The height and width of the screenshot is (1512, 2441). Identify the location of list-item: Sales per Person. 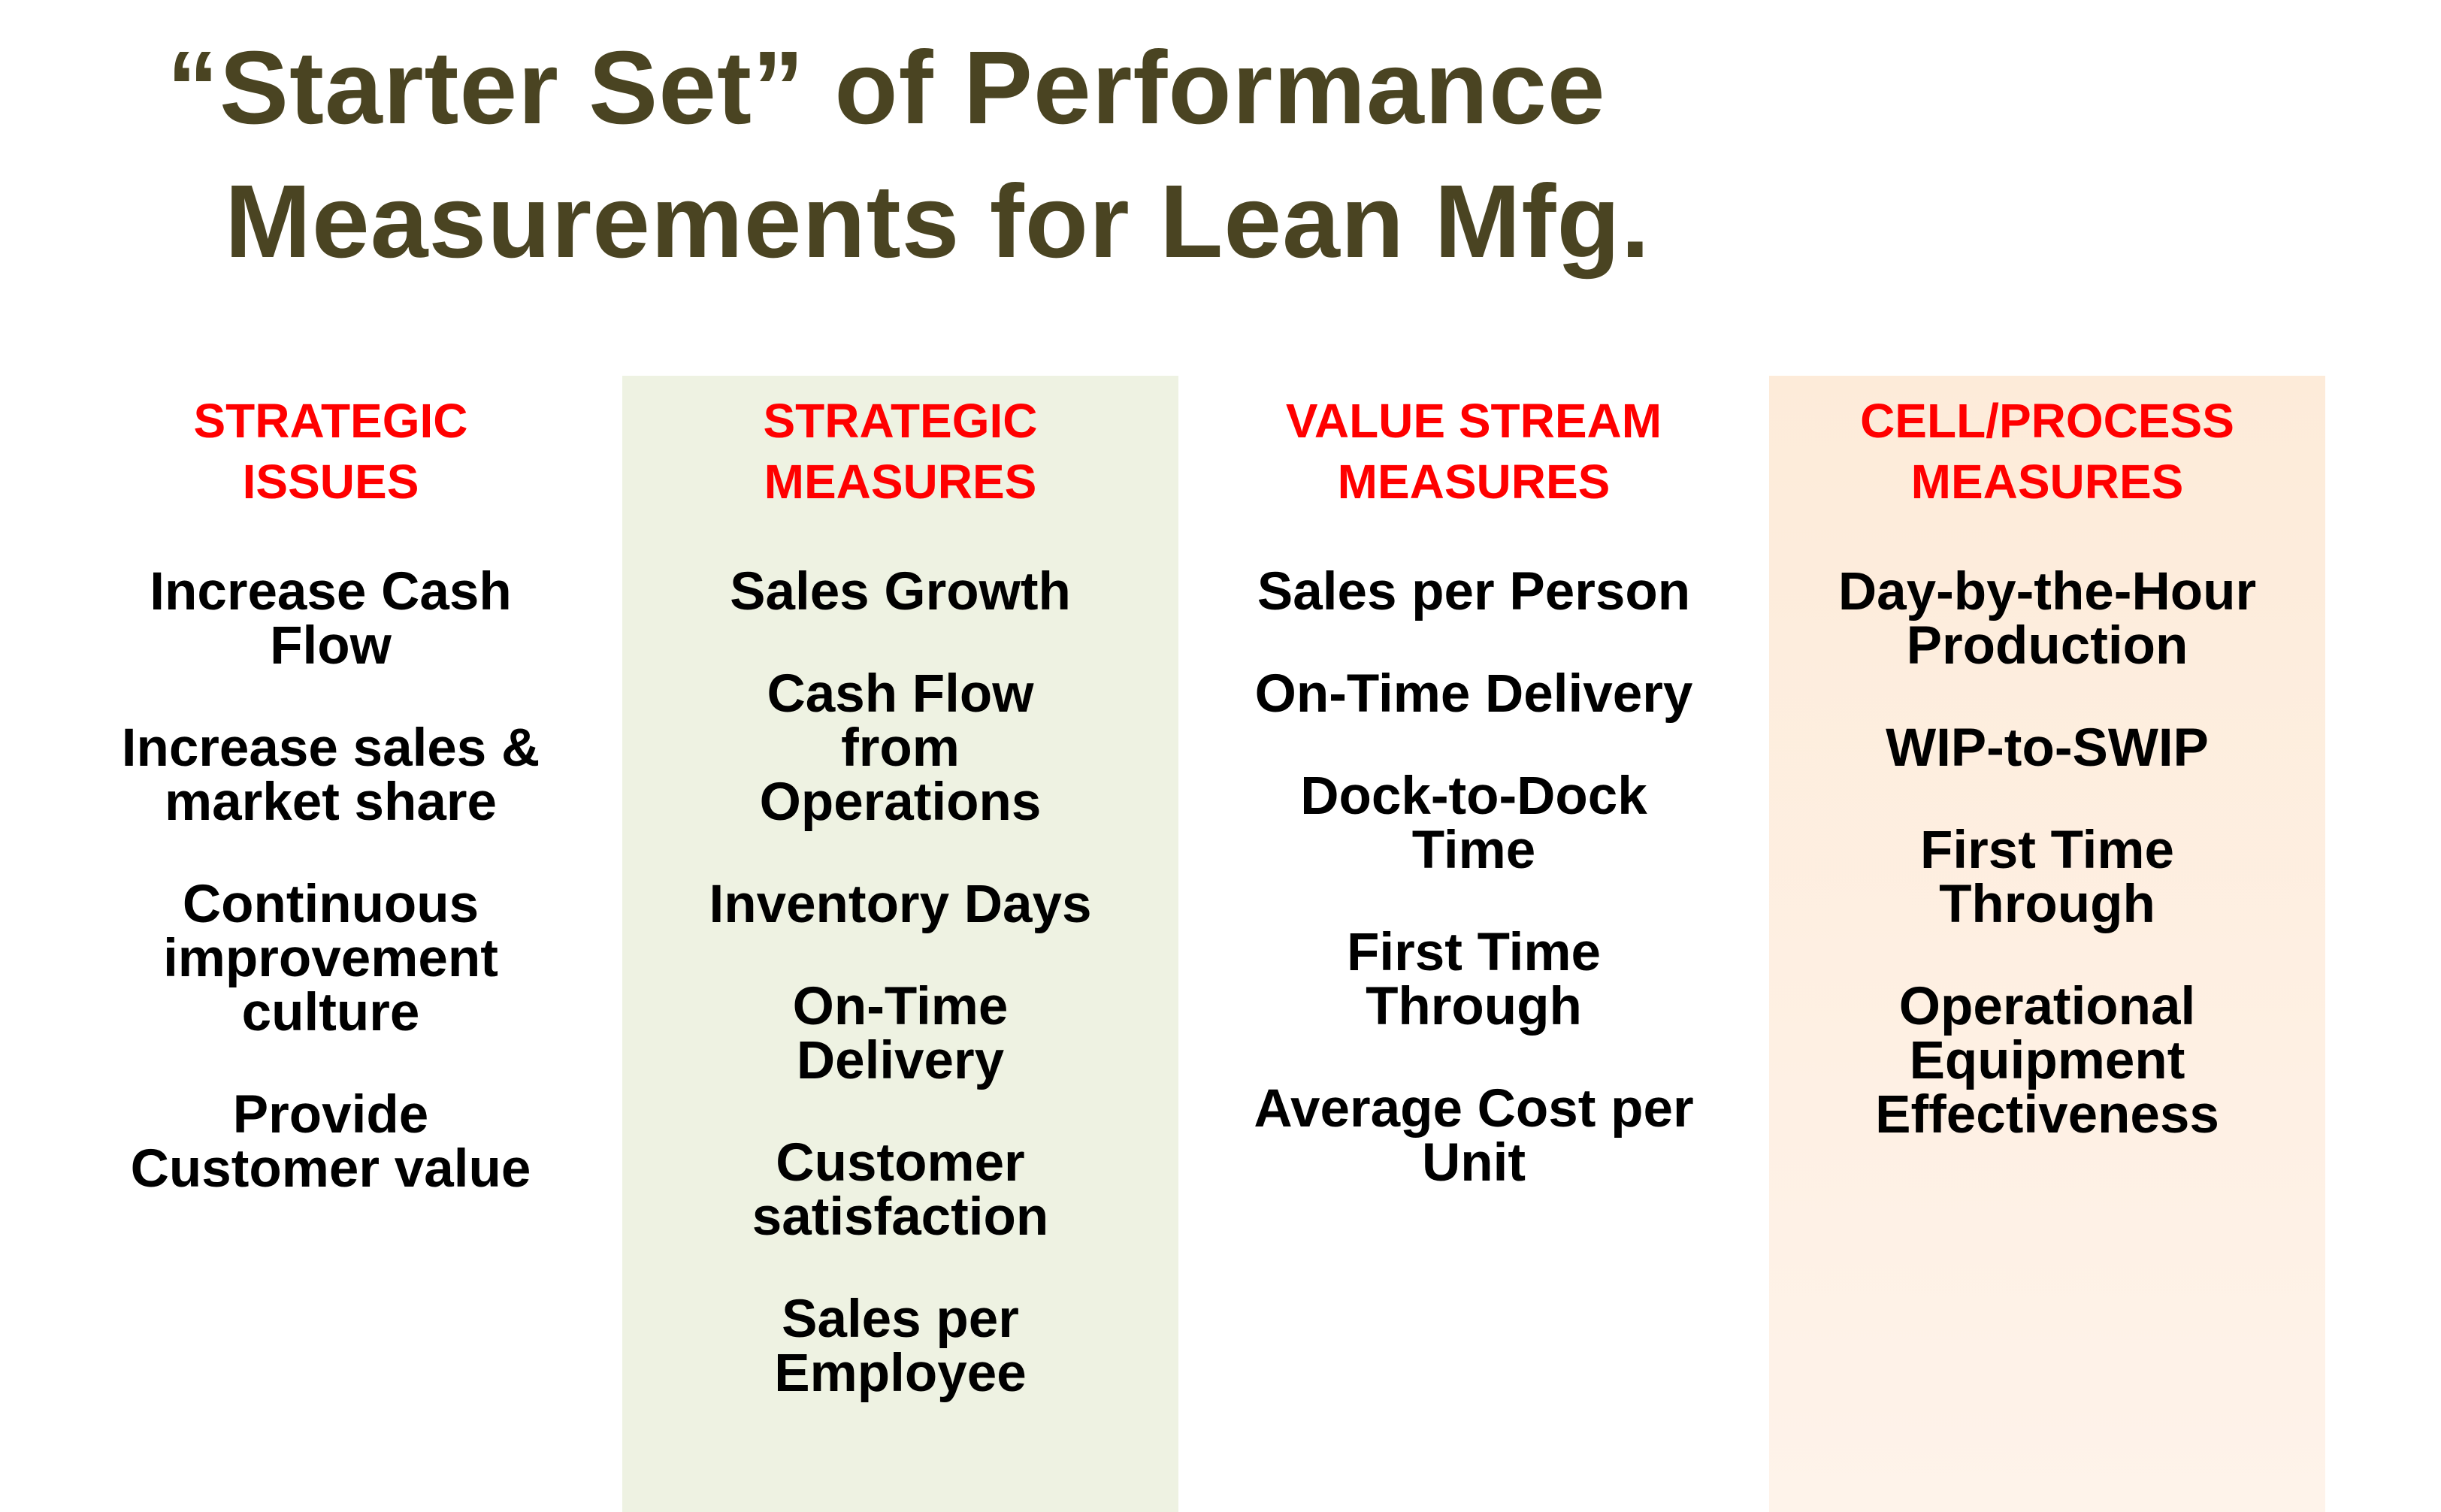
(1474, 591).